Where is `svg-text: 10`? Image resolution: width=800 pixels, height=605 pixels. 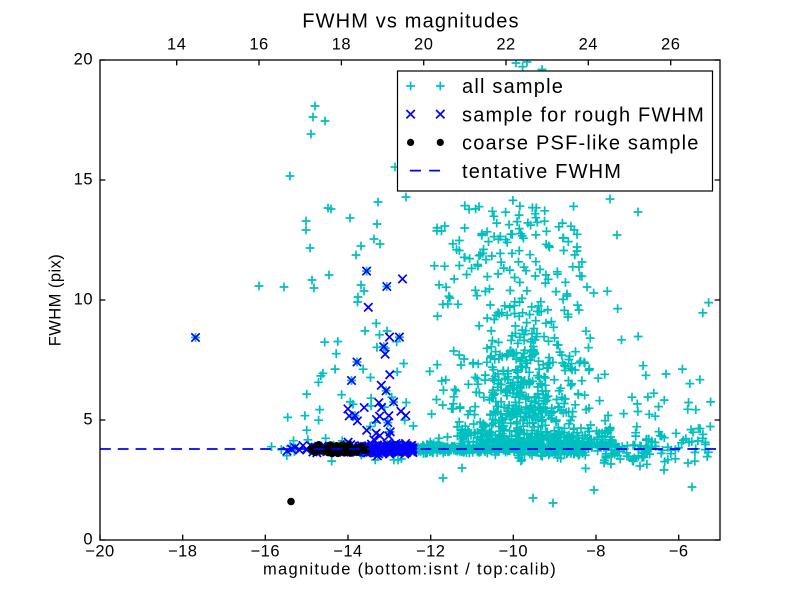
svg-text: 10 is located at coordinates (83, 300).